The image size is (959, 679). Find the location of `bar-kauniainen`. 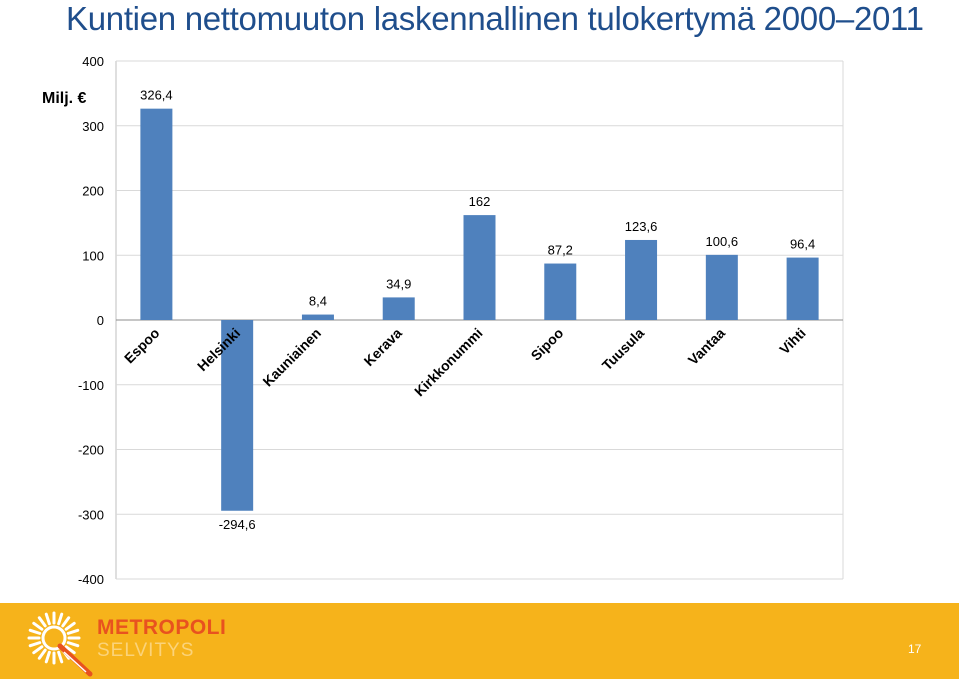

bar-kauniainen is located at coordinates (317, 317).